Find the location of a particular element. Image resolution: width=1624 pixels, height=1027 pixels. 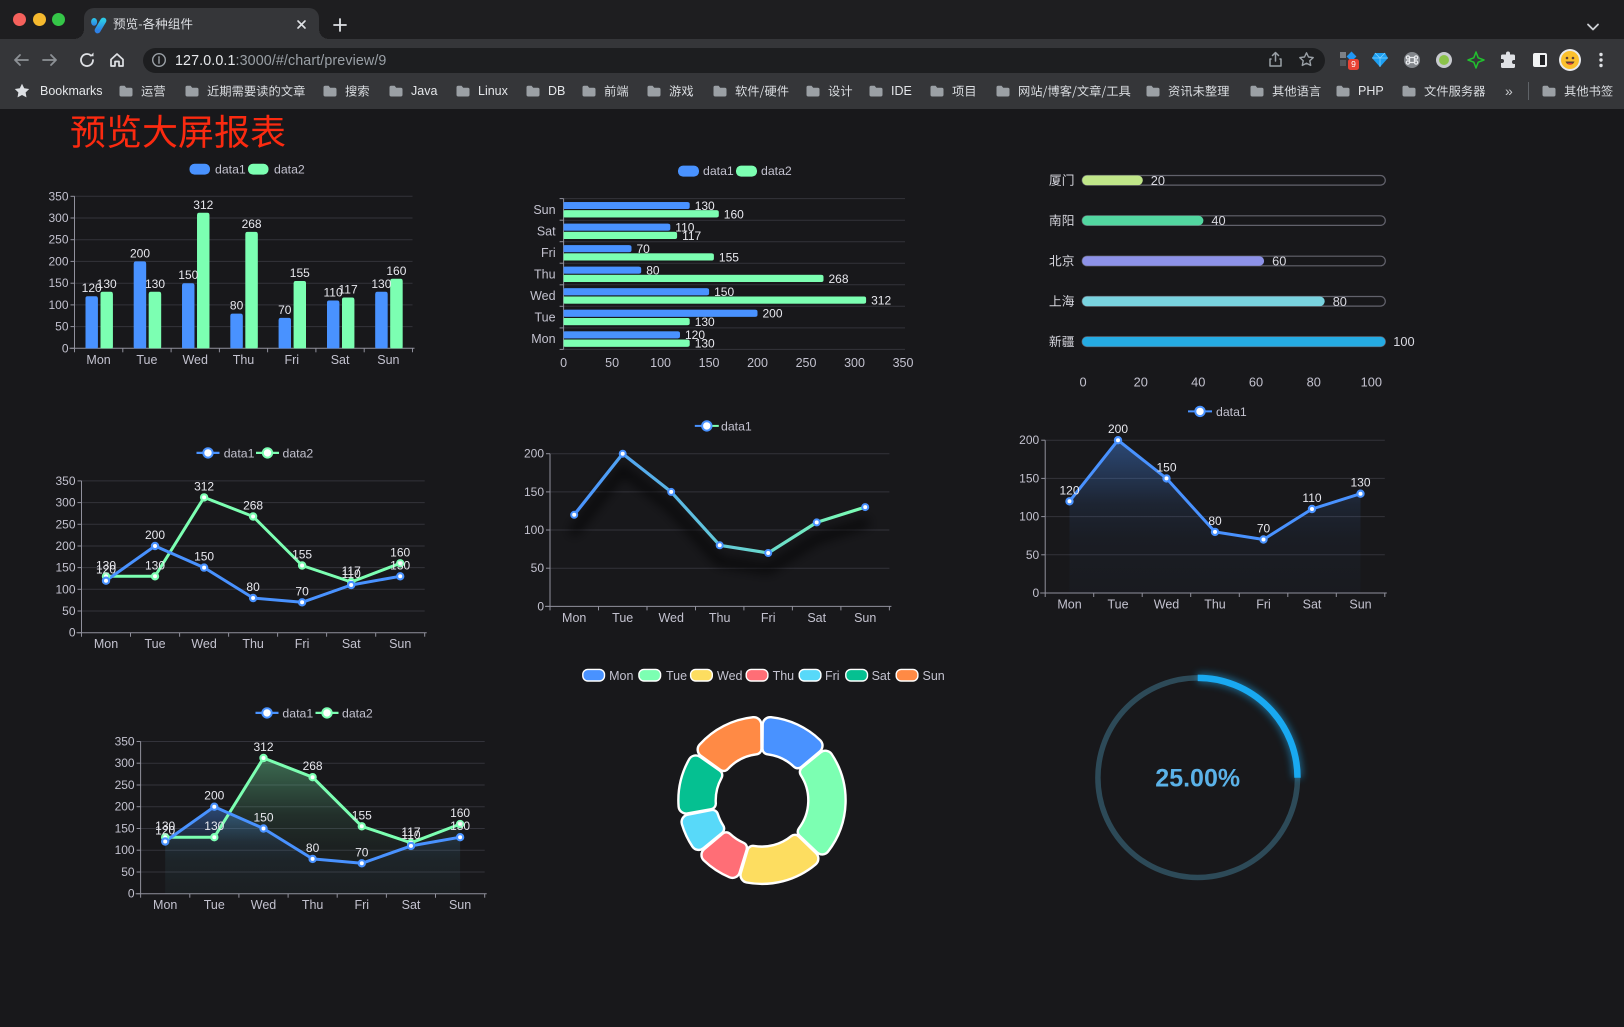

svg-text: Sat is located at coordinates (411, 905).